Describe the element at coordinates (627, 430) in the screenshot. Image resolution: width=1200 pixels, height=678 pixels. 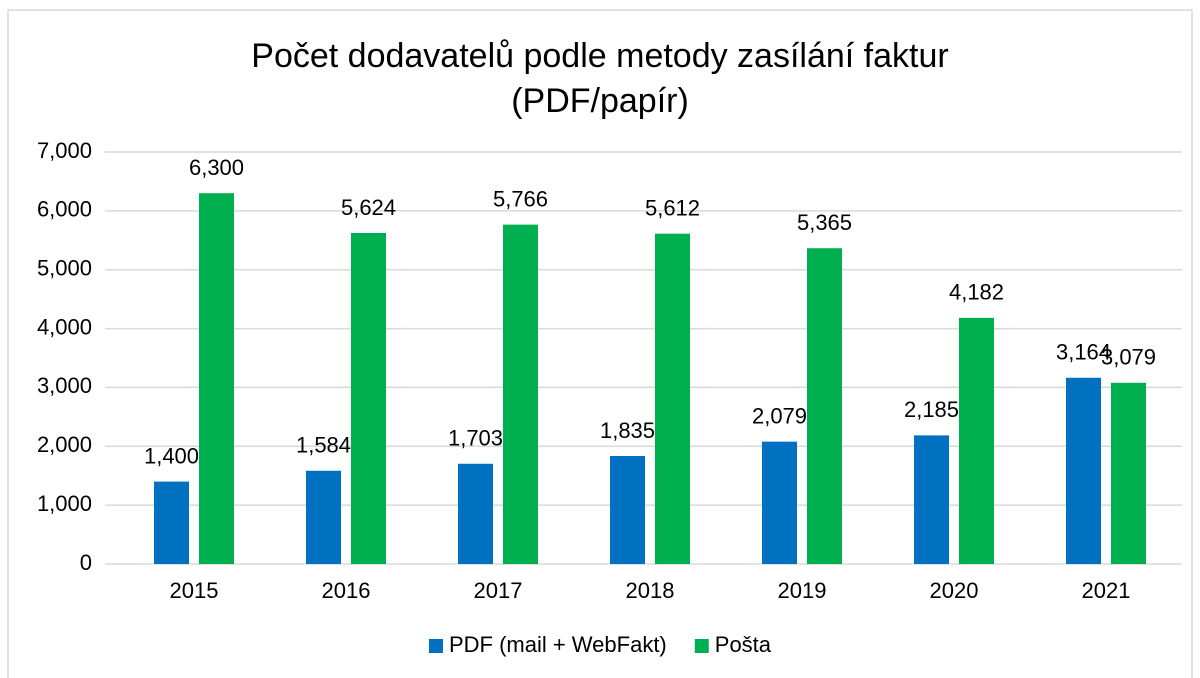
I see `data-label: 1,835` at that location.